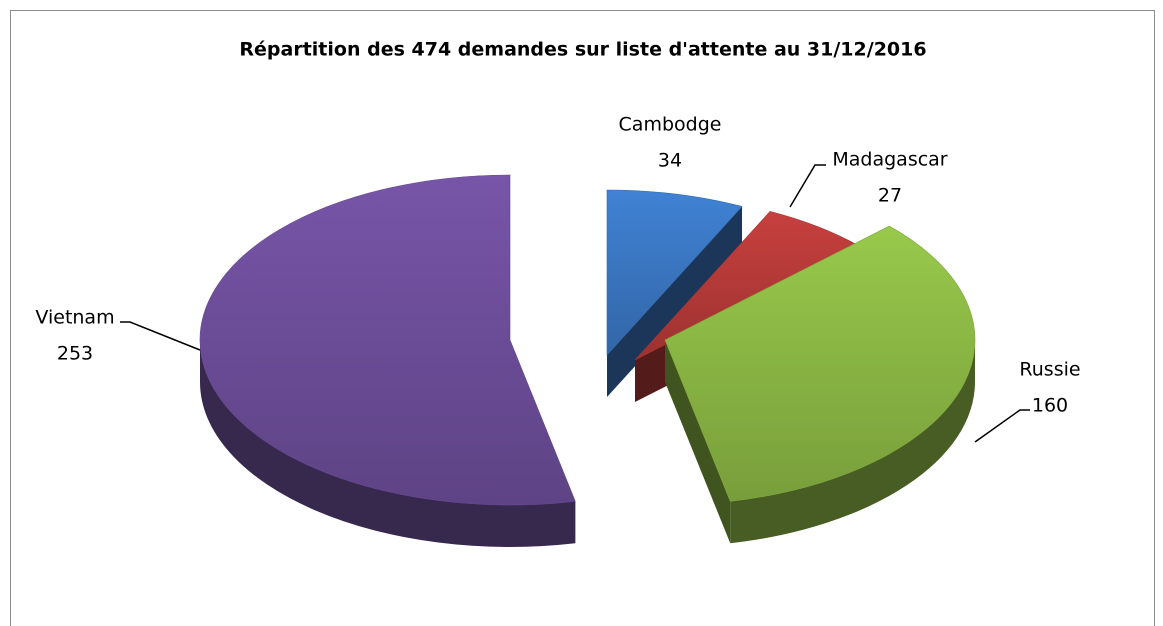 The image size is (1163, 626). I want to click on slice-value: 34, so click(670, 161).